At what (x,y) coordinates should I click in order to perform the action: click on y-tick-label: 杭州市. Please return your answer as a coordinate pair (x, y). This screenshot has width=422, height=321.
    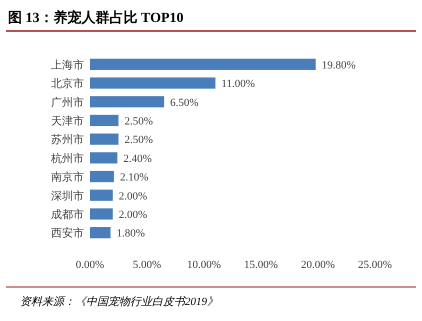
    Looking at the image, I should click on (67, 158).